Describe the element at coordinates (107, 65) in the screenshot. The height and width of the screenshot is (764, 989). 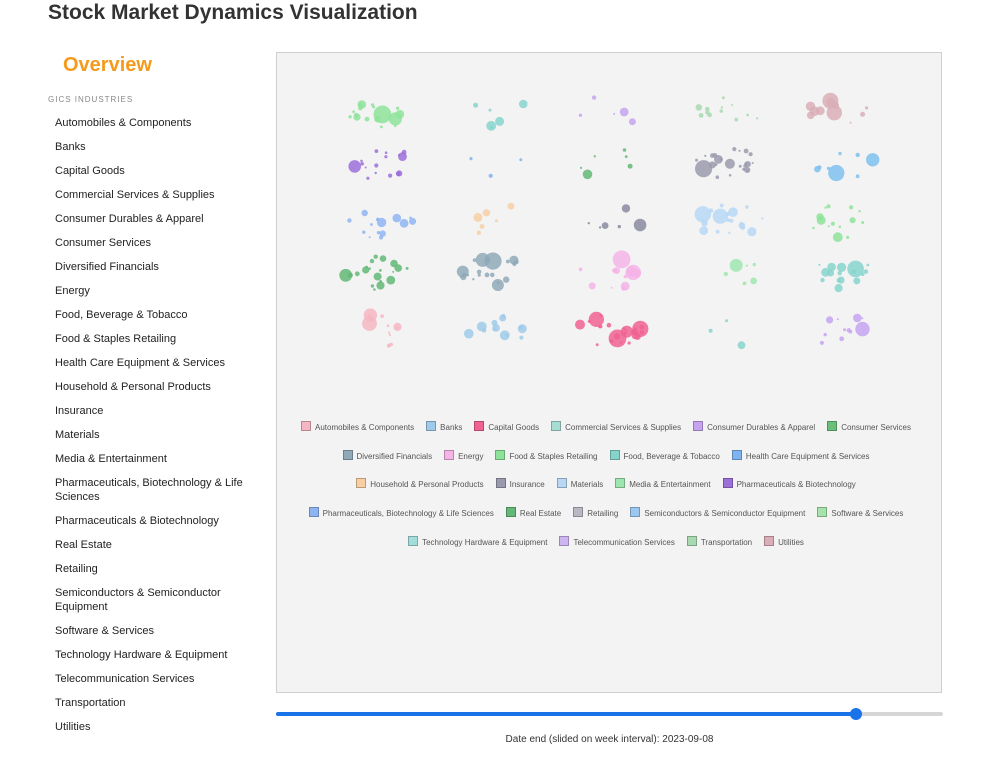
I see `overview-heading: Overview` at that location.